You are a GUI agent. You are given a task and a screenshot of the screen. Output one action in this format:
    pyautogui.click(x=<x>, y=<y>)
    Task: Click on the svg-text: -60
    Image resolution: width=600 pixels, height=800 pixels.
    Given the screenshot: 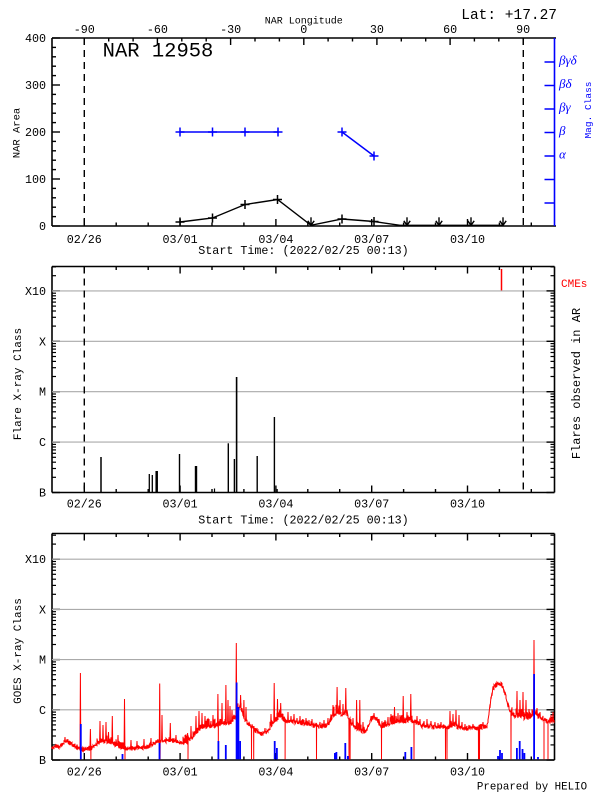 What is the action you would take?
    pyautogui.click(x=157, y=30)
    